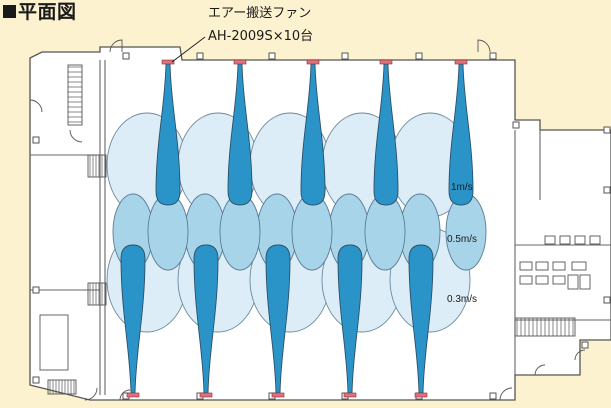  I want to click on figure-title: 平面図, so click(40, 12).